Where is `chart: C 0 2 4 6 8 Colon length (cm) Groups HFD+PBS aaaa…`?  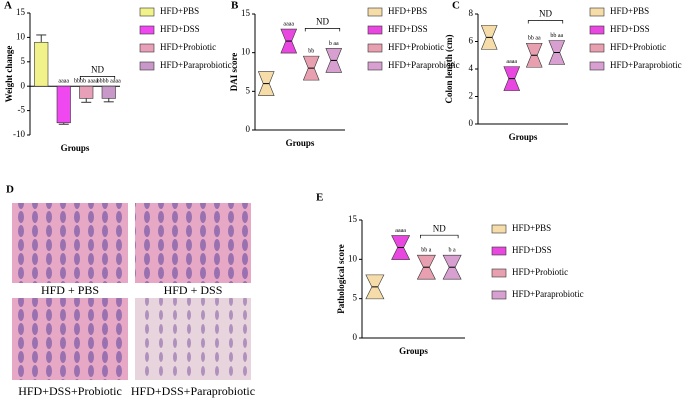
chart: C 0 2 4 6 8 Colon length (cm) Groups HFD+PBS aaaa… is located at coordinates (563, 71).